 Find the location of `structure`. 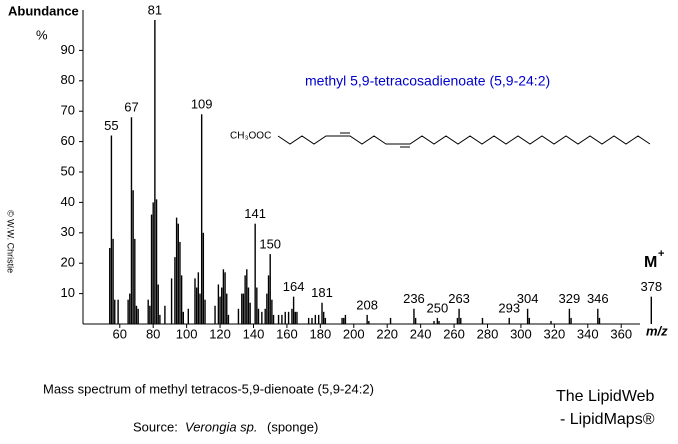

structure is located at coordinates (464, 140).